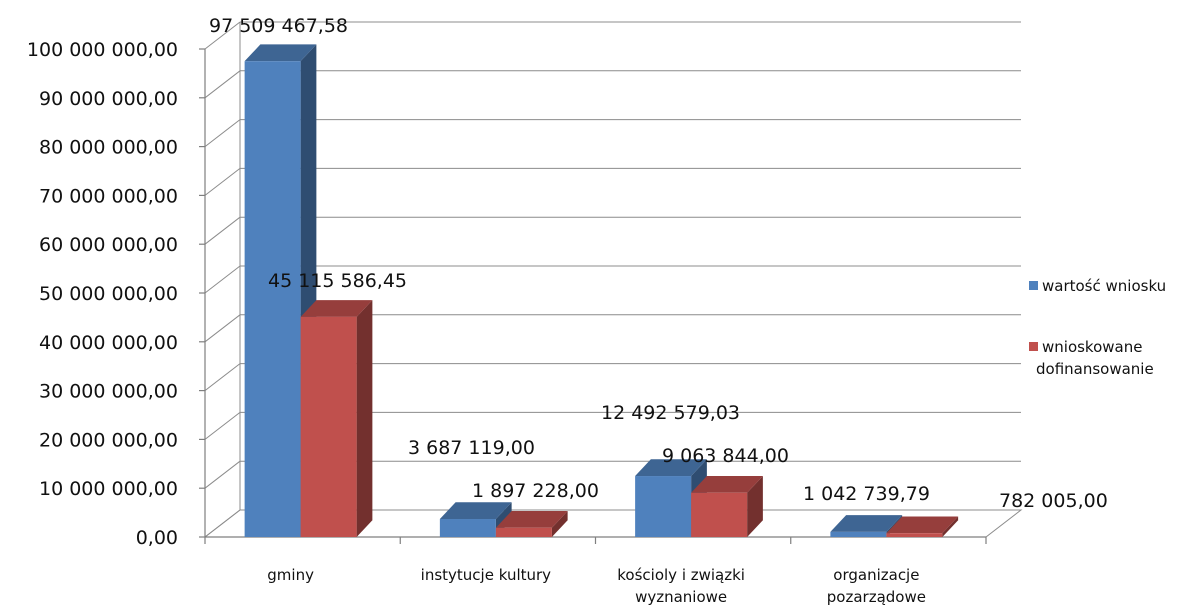 The height and width of the screenshot is (607, 1199). I want to click on x-tick-label: organizacje pozarządowe, so click(876, 586).